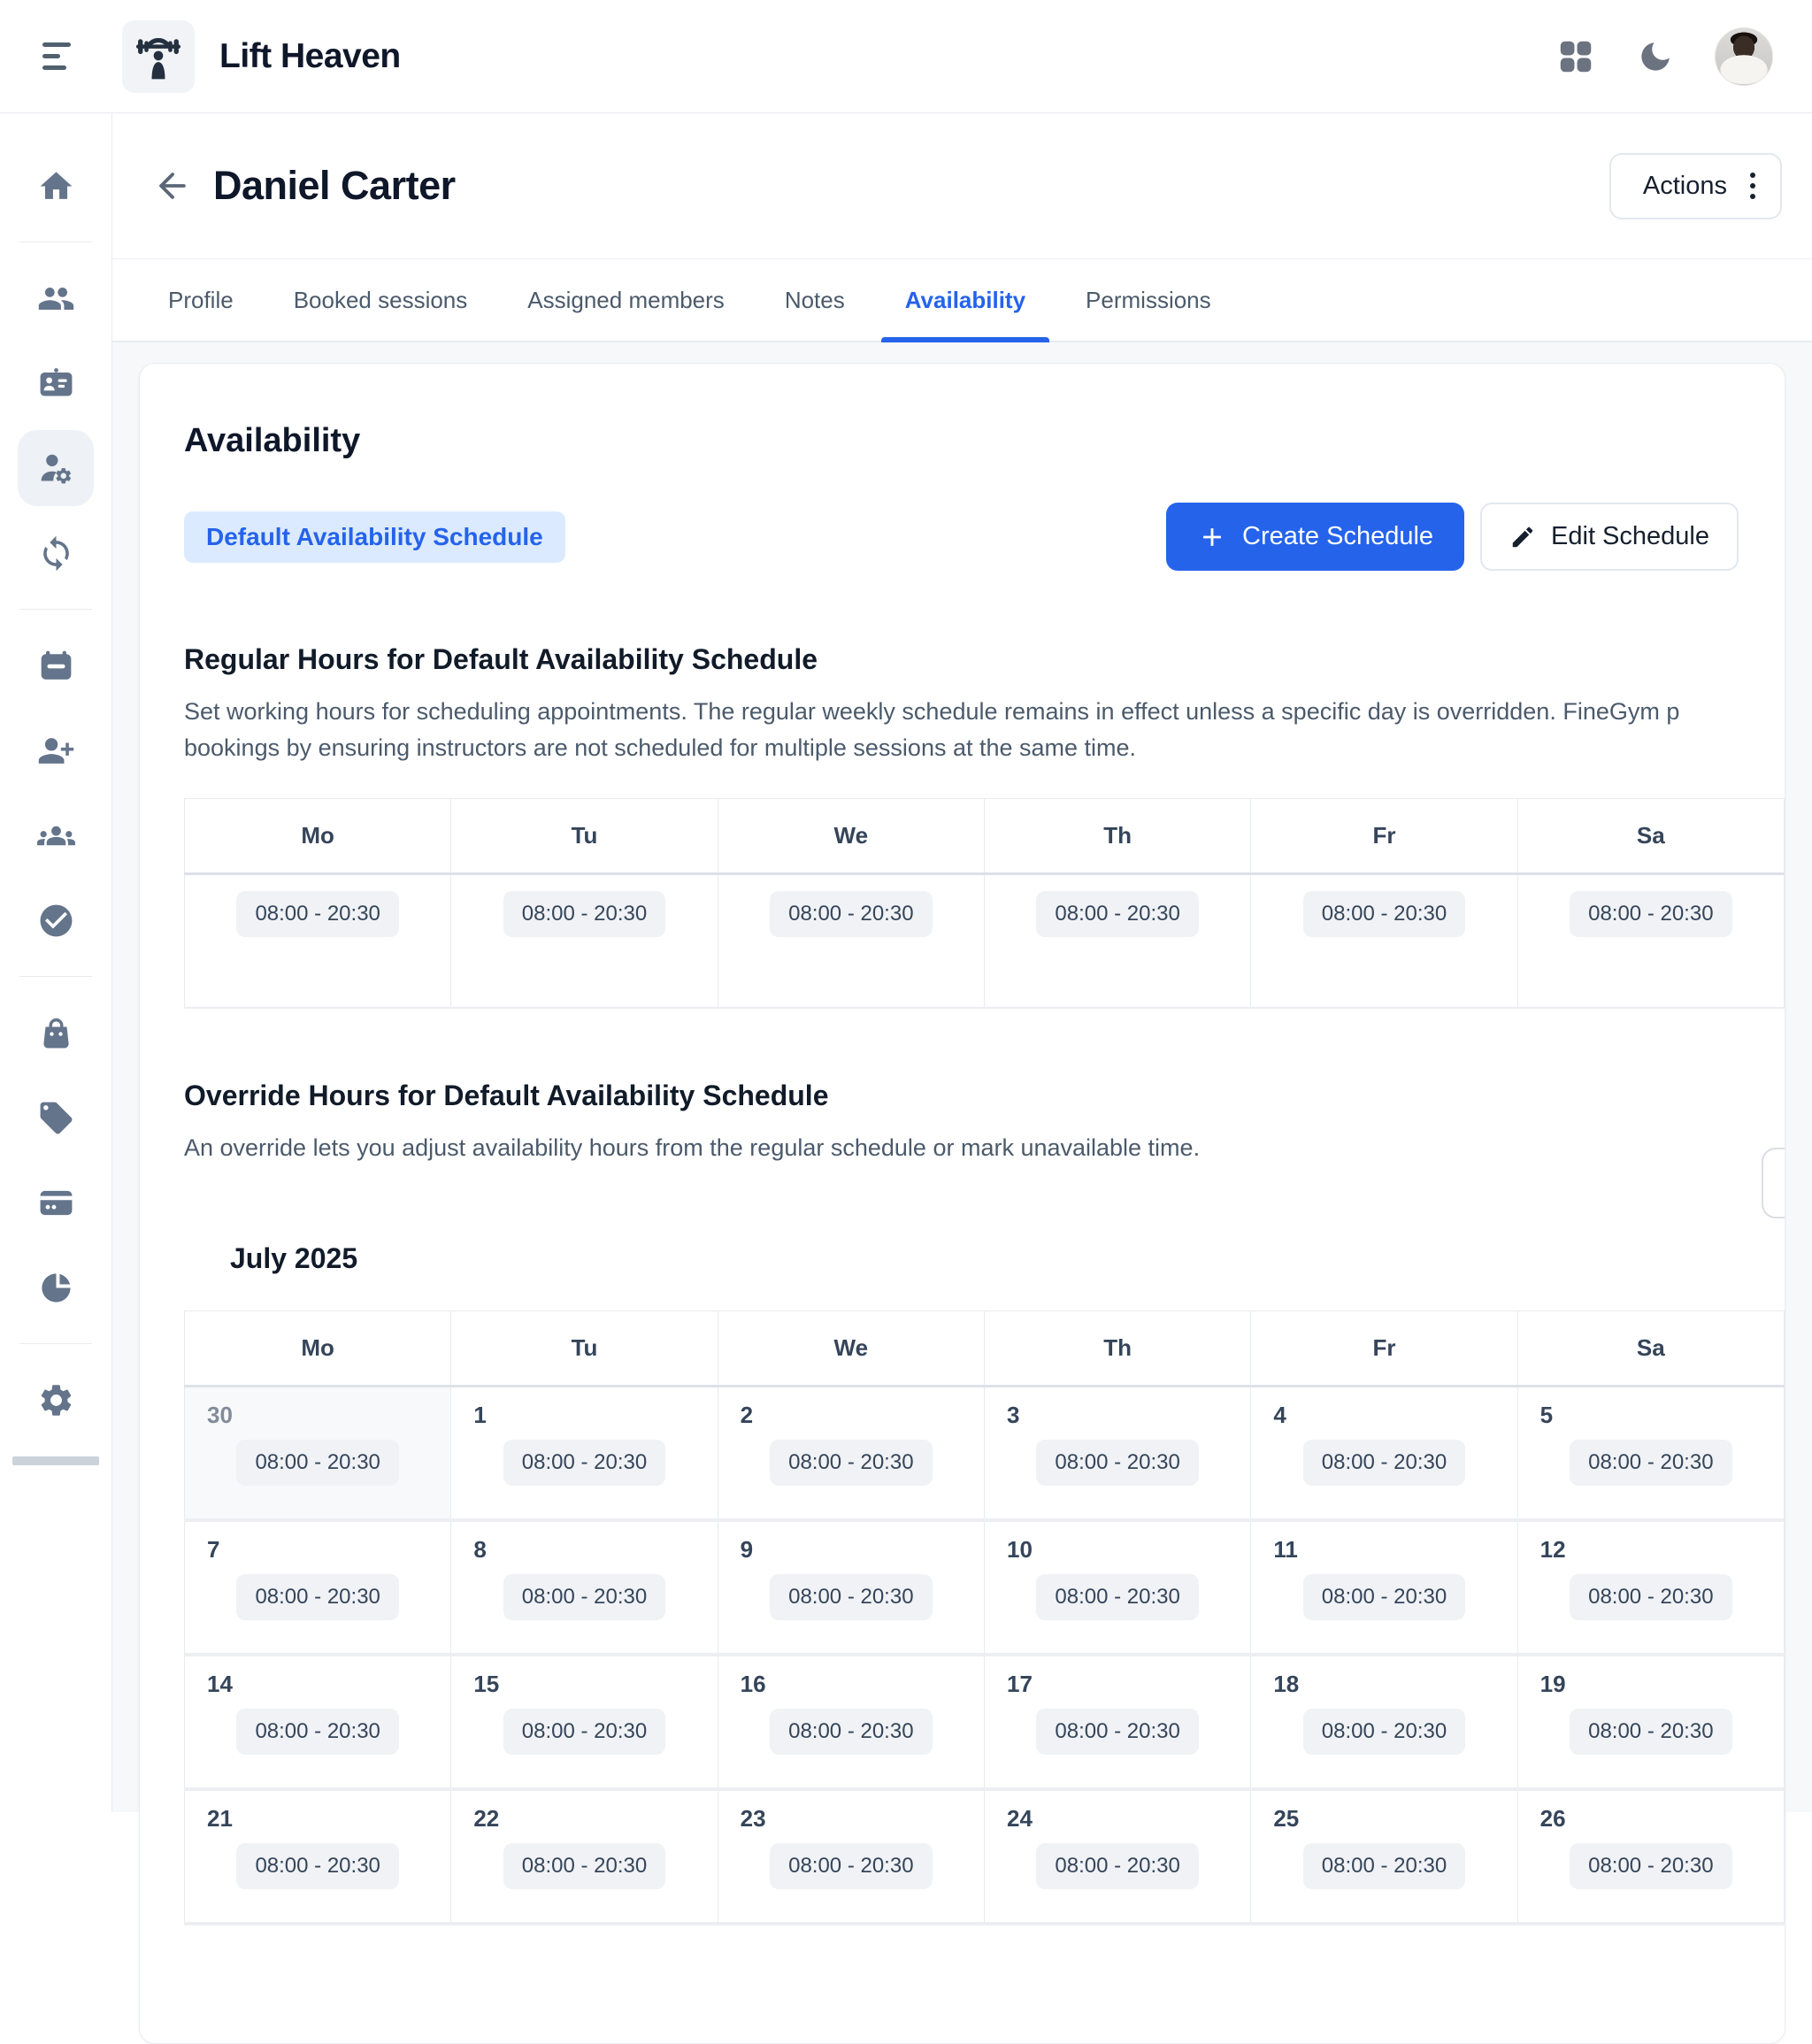  I want to click on day-number: 12, so click(1552, 1550).